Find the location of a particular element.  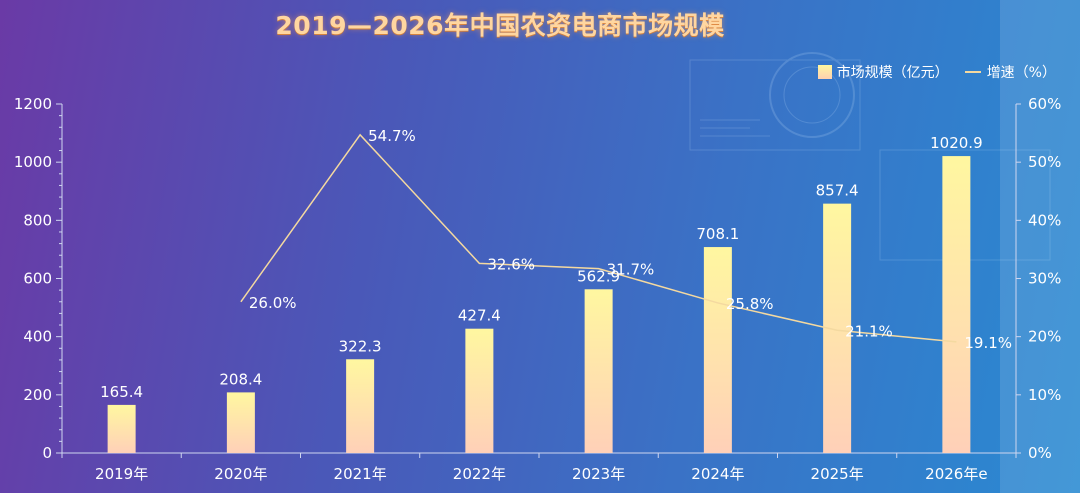

y-right-tick-label: 30% is located at coordinates (1044, 279).